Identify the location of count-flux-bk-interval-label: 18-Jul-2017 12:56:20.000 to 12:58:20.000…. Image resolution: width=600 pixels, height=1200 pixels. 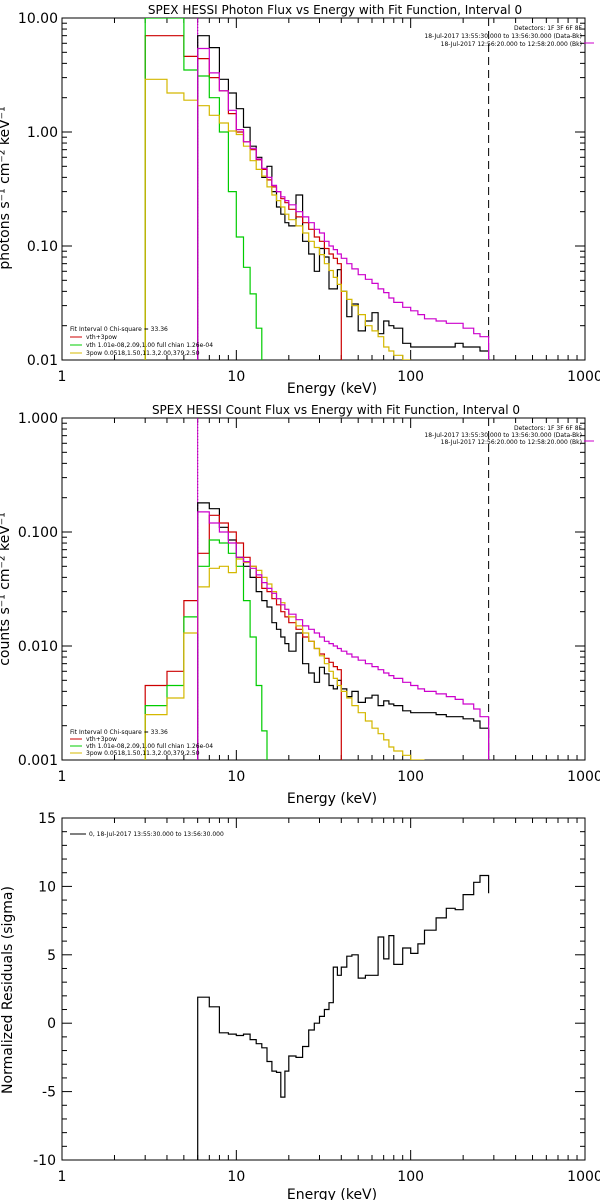
(511, 442).